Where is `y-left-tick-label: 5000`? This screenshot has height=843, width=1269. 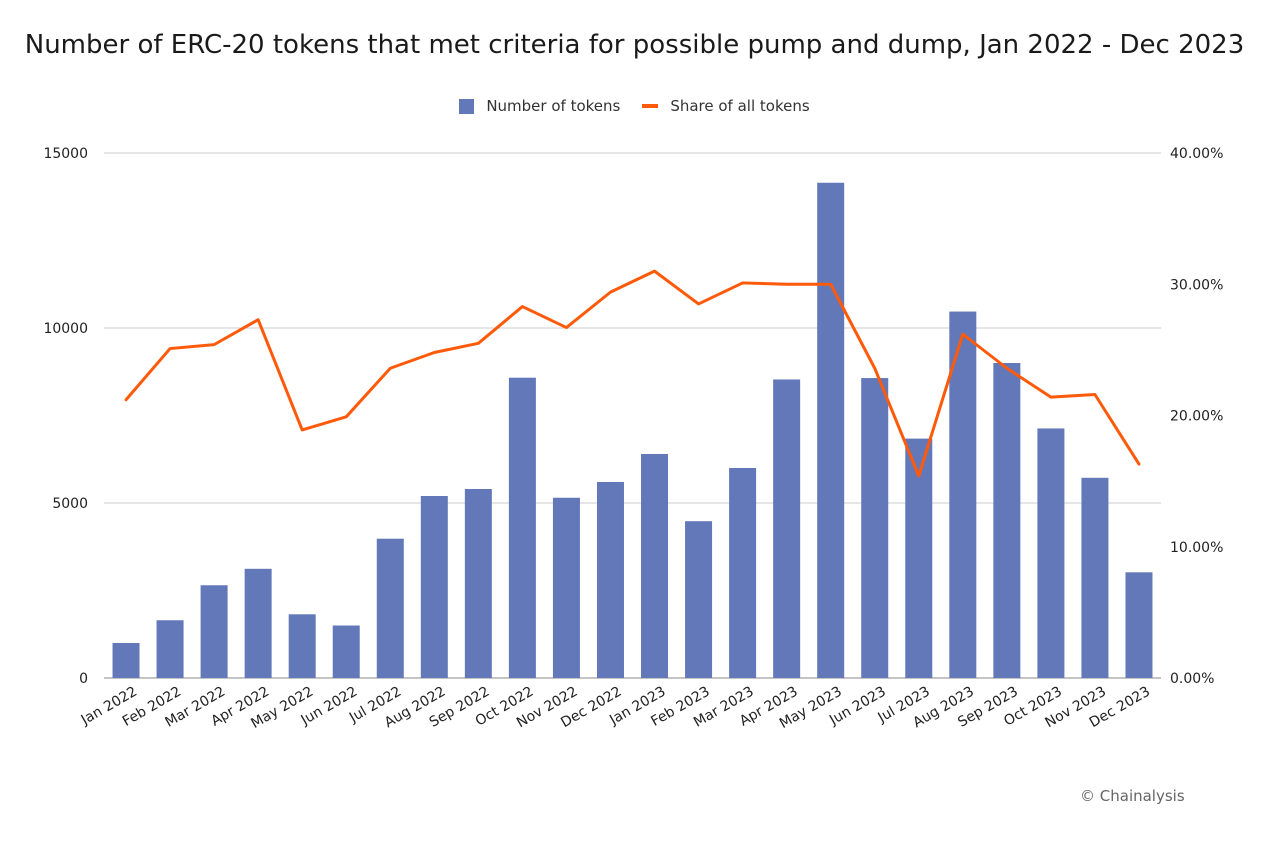
y-left-tick-label: 5000 is located at coordinates (70, 504).